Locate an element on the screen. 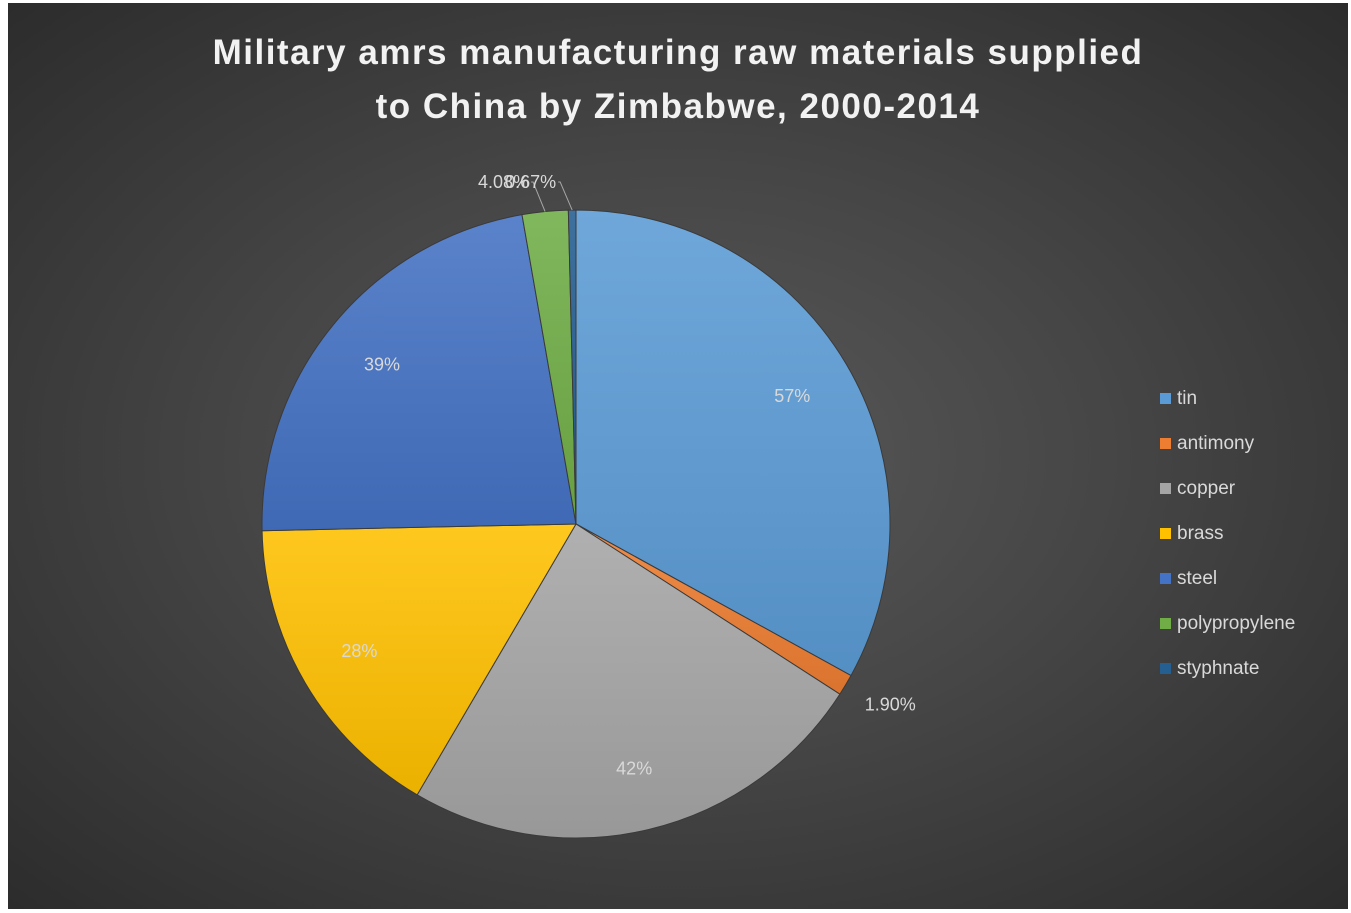  legend-item-steel: steel is located at coordinates (1227, 578).